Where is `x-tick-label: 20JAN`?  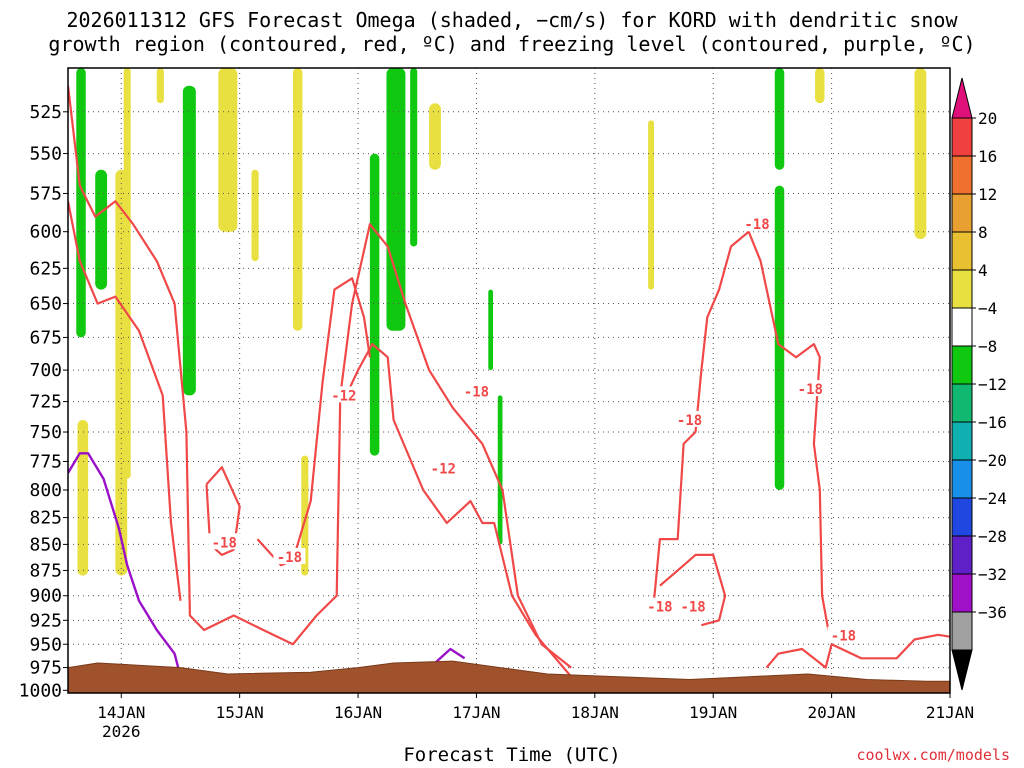 x-tick-label: 20JAN is located at coordinates (832, 712).